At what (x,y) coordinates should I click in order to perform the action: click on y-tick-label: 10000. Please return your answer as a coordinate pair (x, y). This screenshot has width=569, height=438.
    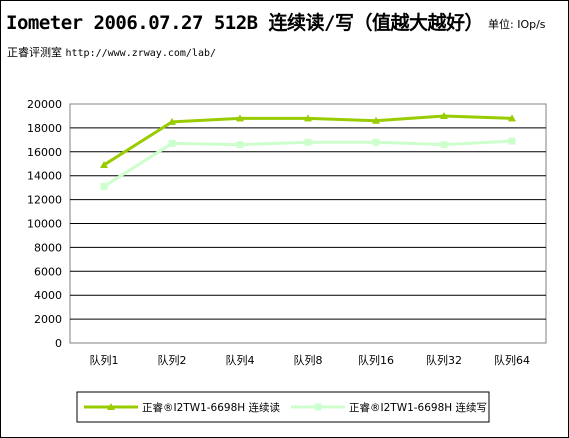
    Looking at the image, I should click on (44, 224).